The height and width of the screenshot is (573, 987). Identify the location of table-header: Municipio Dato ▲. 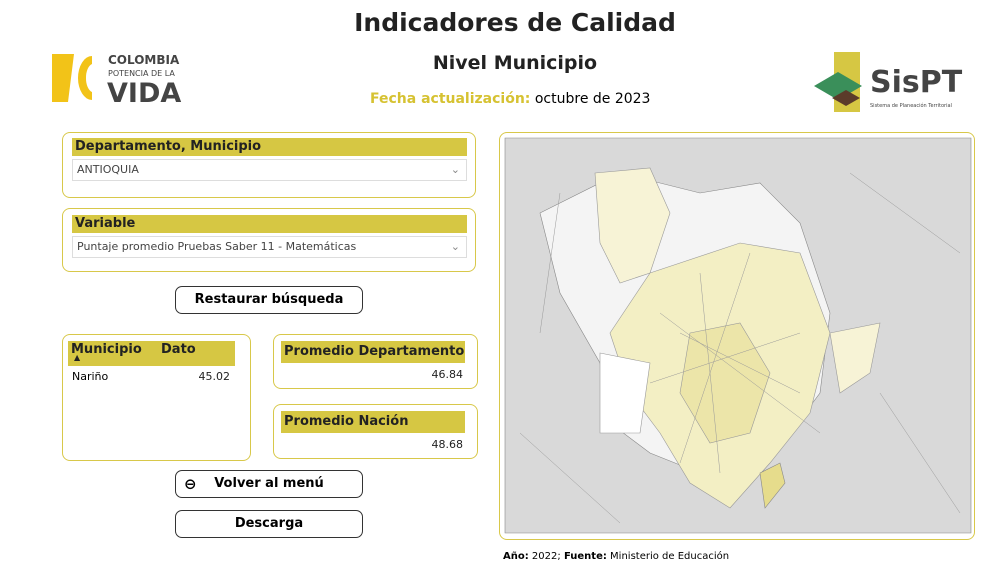
(151, 353).